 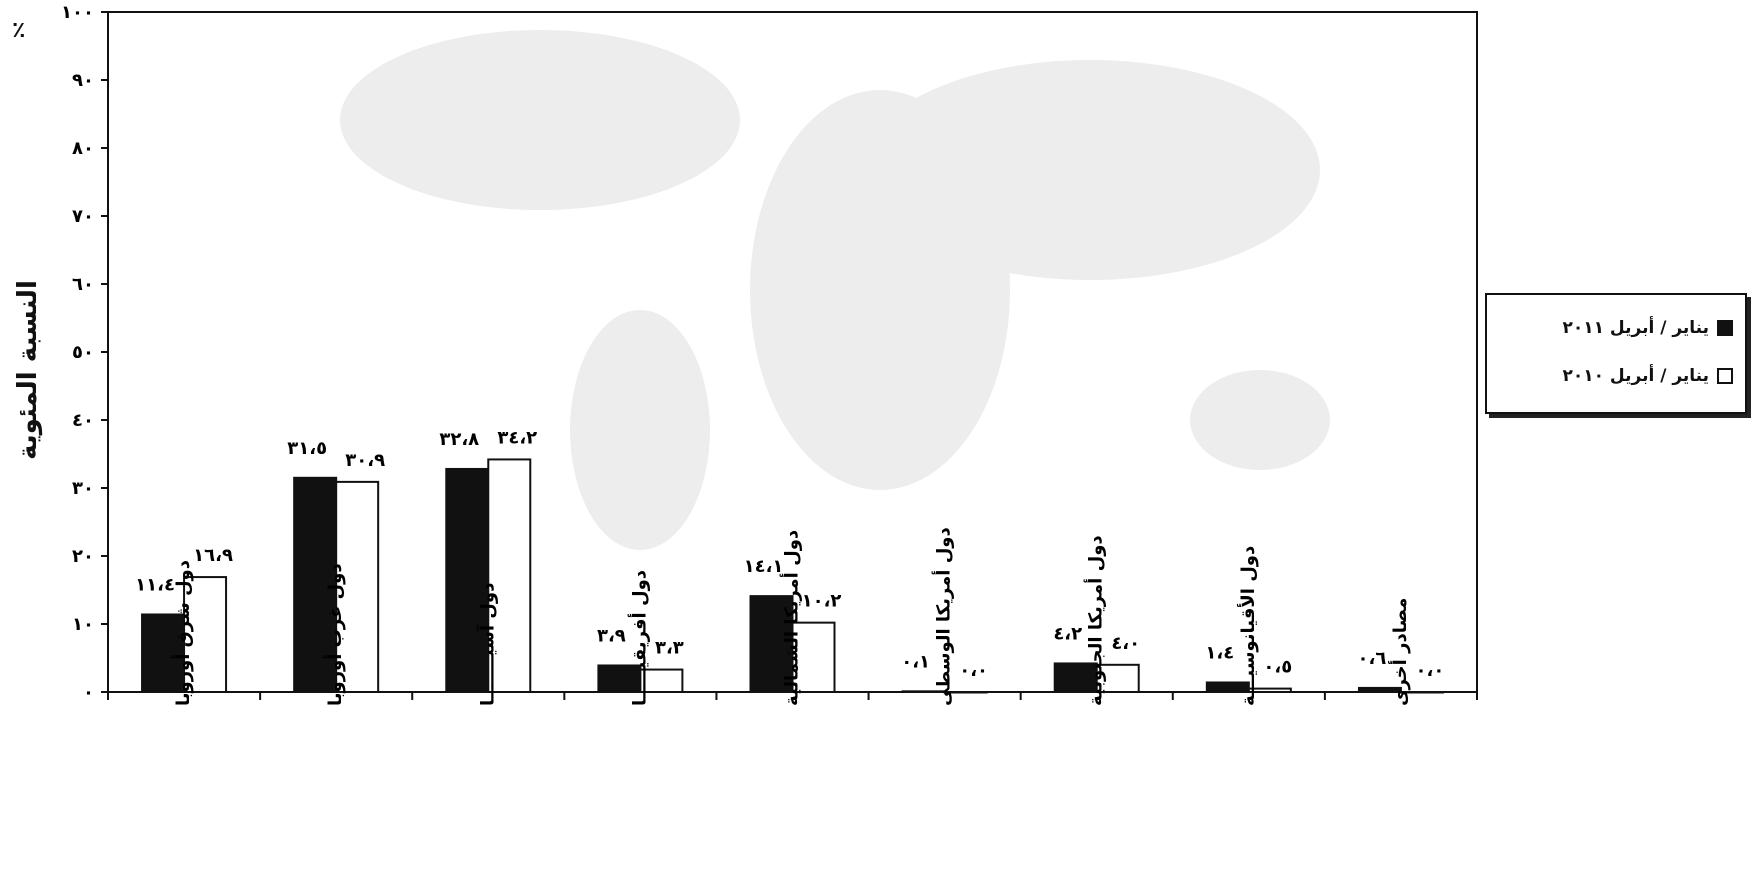 I want to click on x-axis, so click(x=792, y=696).